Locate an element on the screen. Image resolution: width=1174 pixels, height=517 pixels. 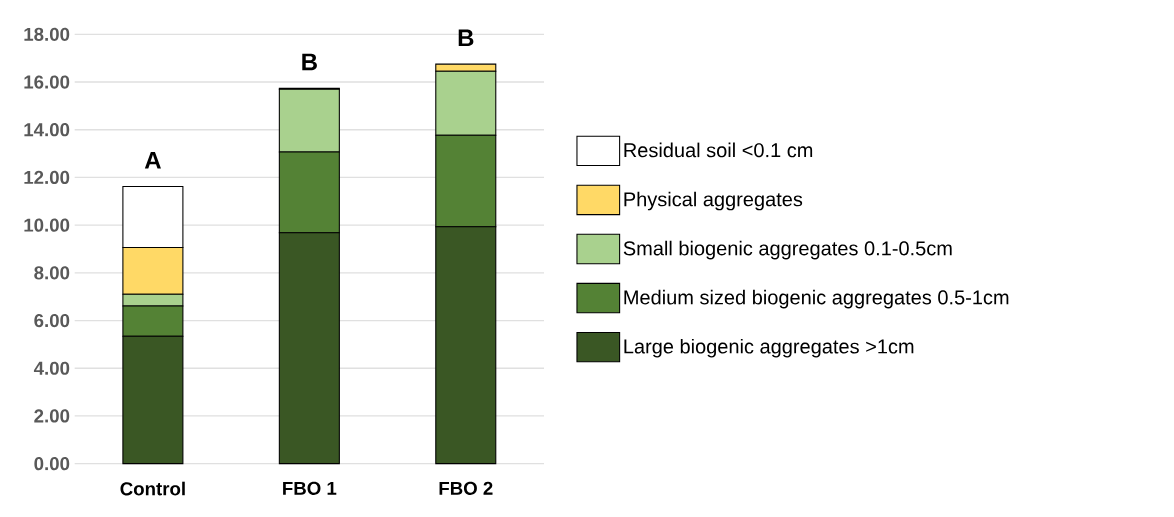
y-tick-label: 10.00 is located at coordinates (47, 225).